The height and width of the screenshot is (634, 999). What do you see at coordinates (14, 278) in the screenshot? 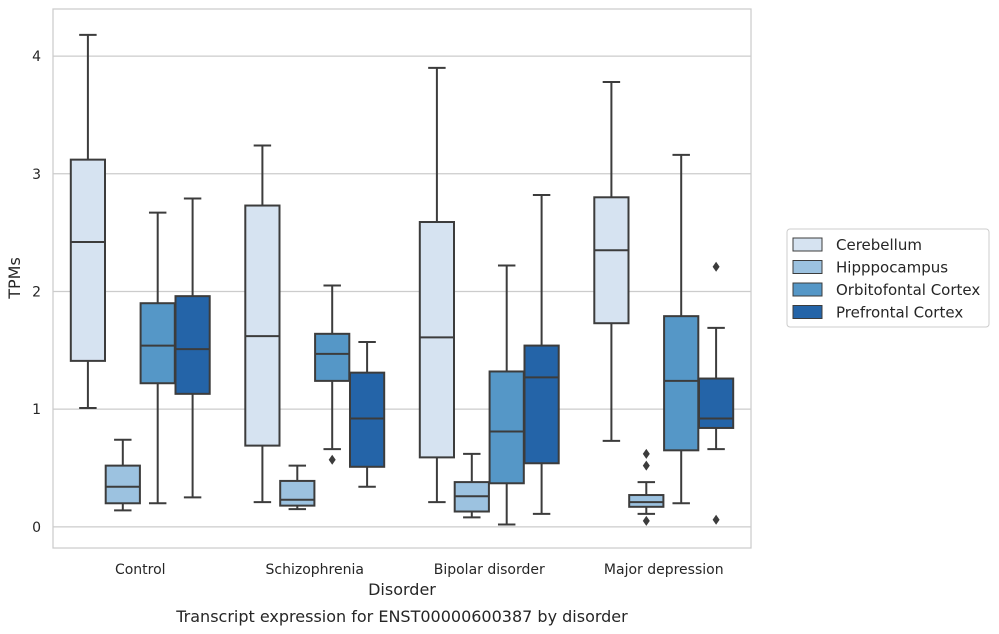
I see `y-axis-title: TPMs` at bounding box center [14, 278].